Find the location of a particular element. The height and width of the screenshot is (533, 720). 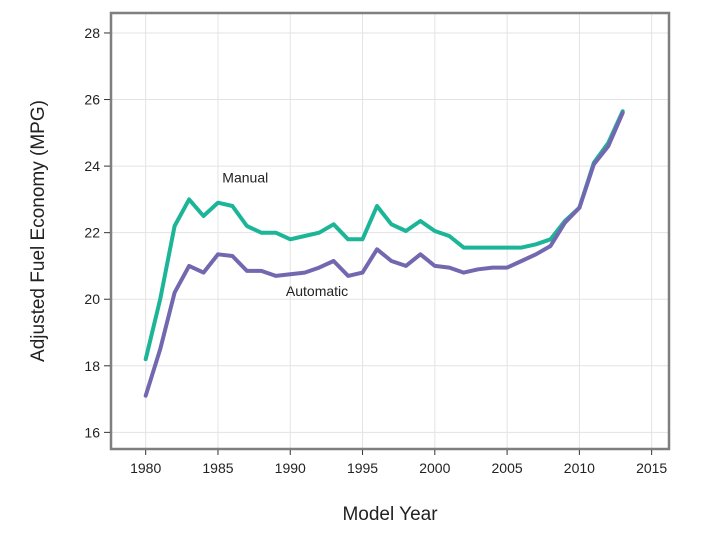

y-tick-label: 18 is located at coordinates (92, 366).